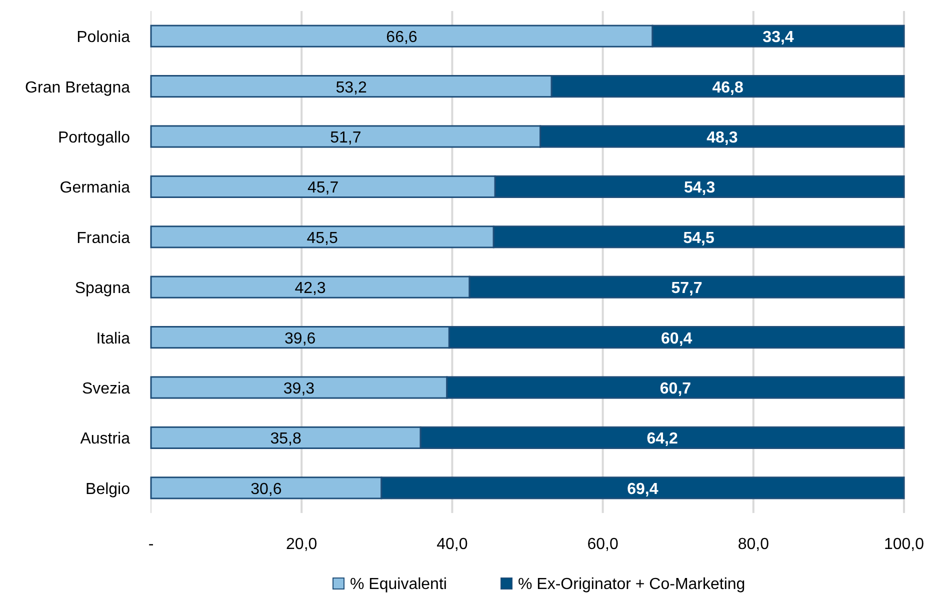 Image resolution: width=930 pixels, height=597 pixels. Describe the element at coordinates (346, 138) in the screenshot. I see `data-label: 51,7` at that location.